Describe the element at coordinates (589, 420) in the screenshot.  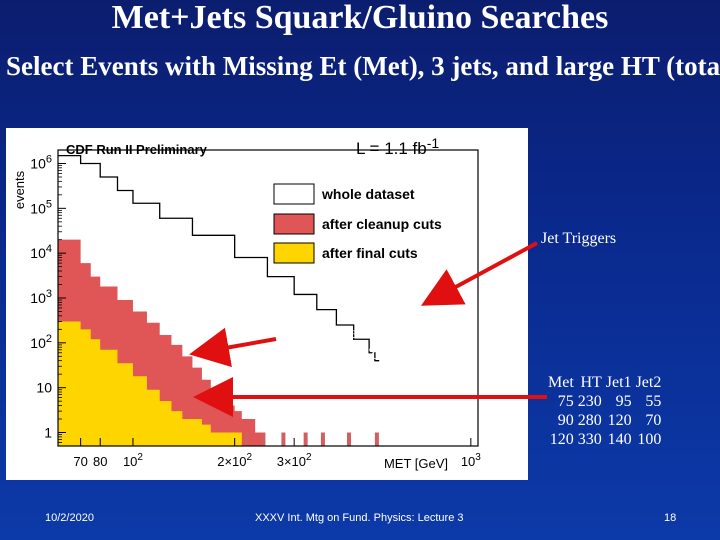
I see `table-cell: 280` at that location.